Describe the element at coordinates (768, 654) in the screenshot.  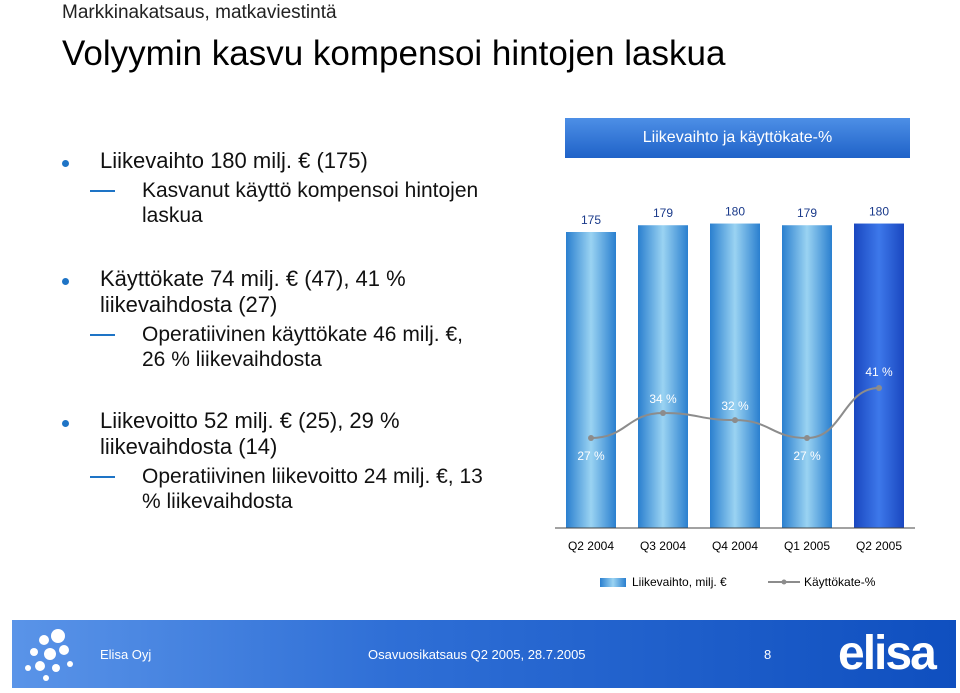
I see `page-number: 8` at that location.